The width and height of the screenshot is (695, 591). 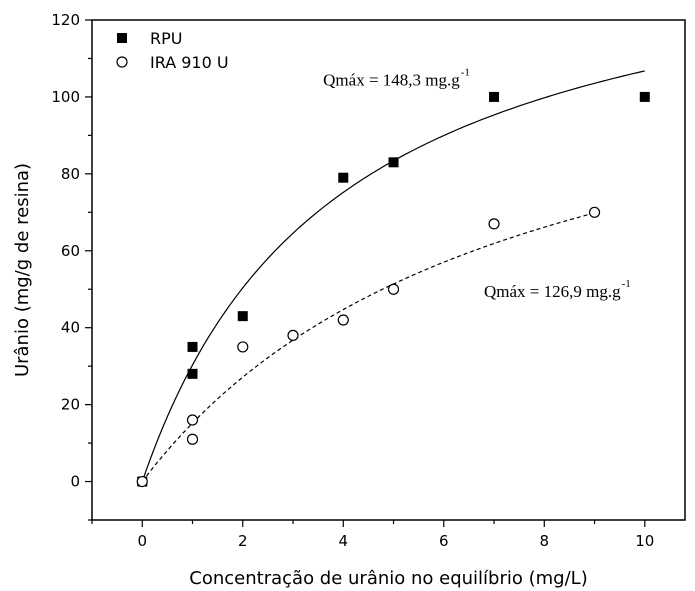 What do you see at coordinates (75, 482) in the screenshot?
I see `y-tick-label: 0` at bounding box center [75, 482].